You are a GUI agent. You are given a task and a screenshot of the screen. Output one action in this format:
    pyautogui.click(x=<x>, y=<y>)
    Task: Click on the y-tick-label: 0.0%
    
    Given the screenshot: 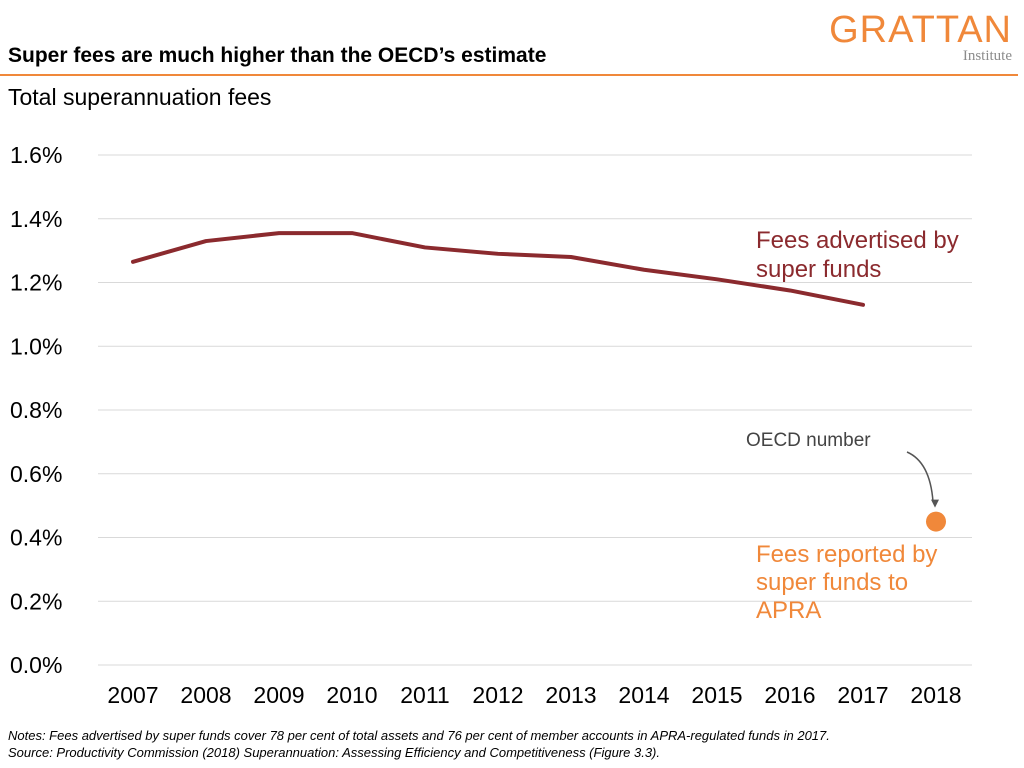 What is the action you would take?
    pyautogui.click(x=36, y=665)
    